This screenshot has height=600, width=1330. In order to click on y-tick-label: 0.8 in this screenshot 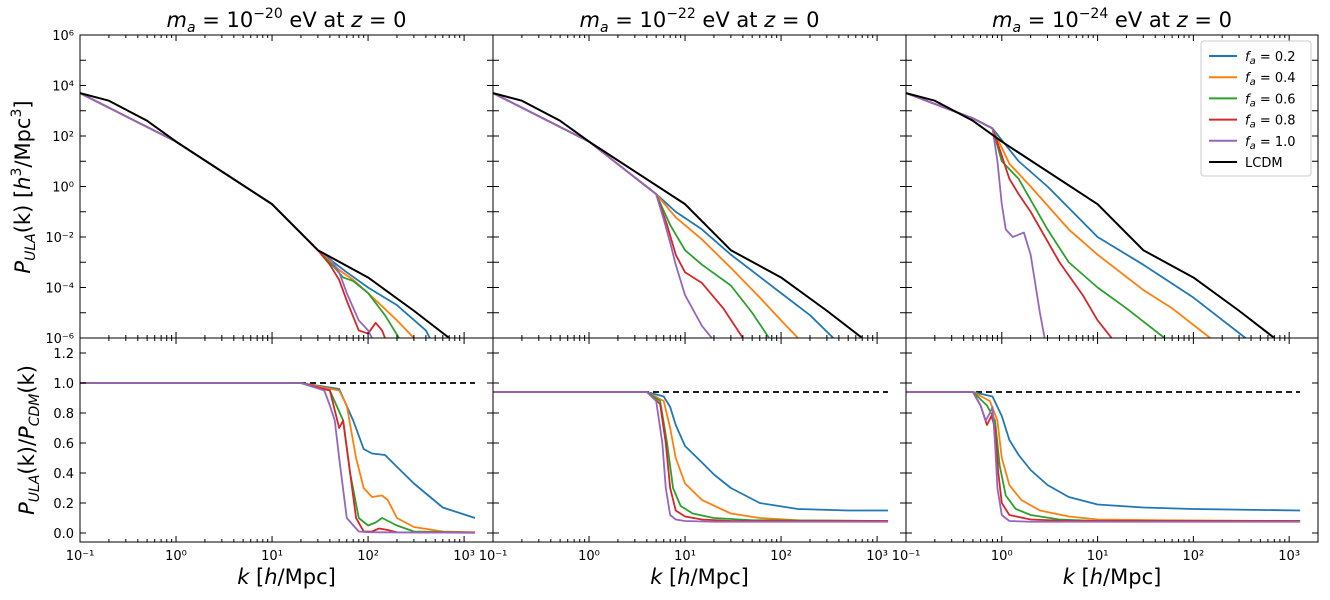, I will do `click(63, 414)`.